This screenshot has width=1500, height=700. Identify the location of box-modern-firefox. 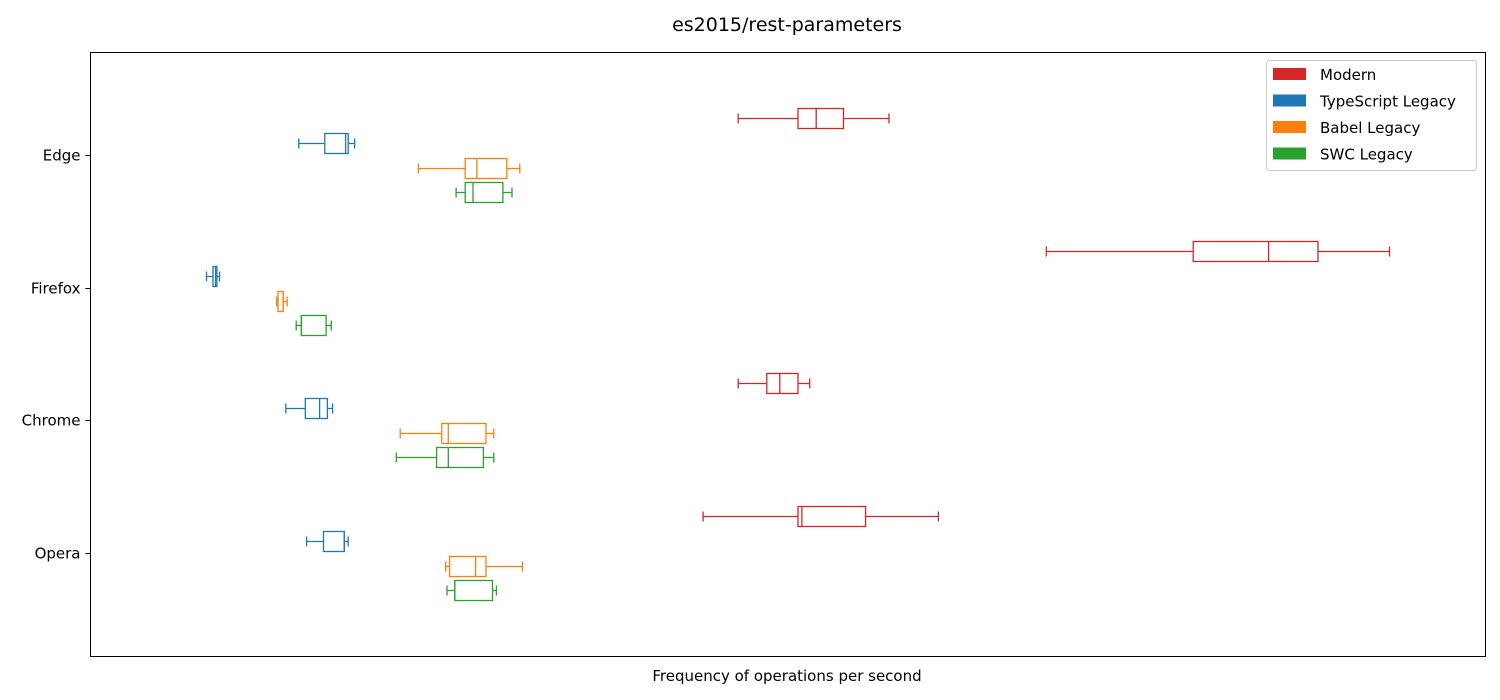
(1218, 251).